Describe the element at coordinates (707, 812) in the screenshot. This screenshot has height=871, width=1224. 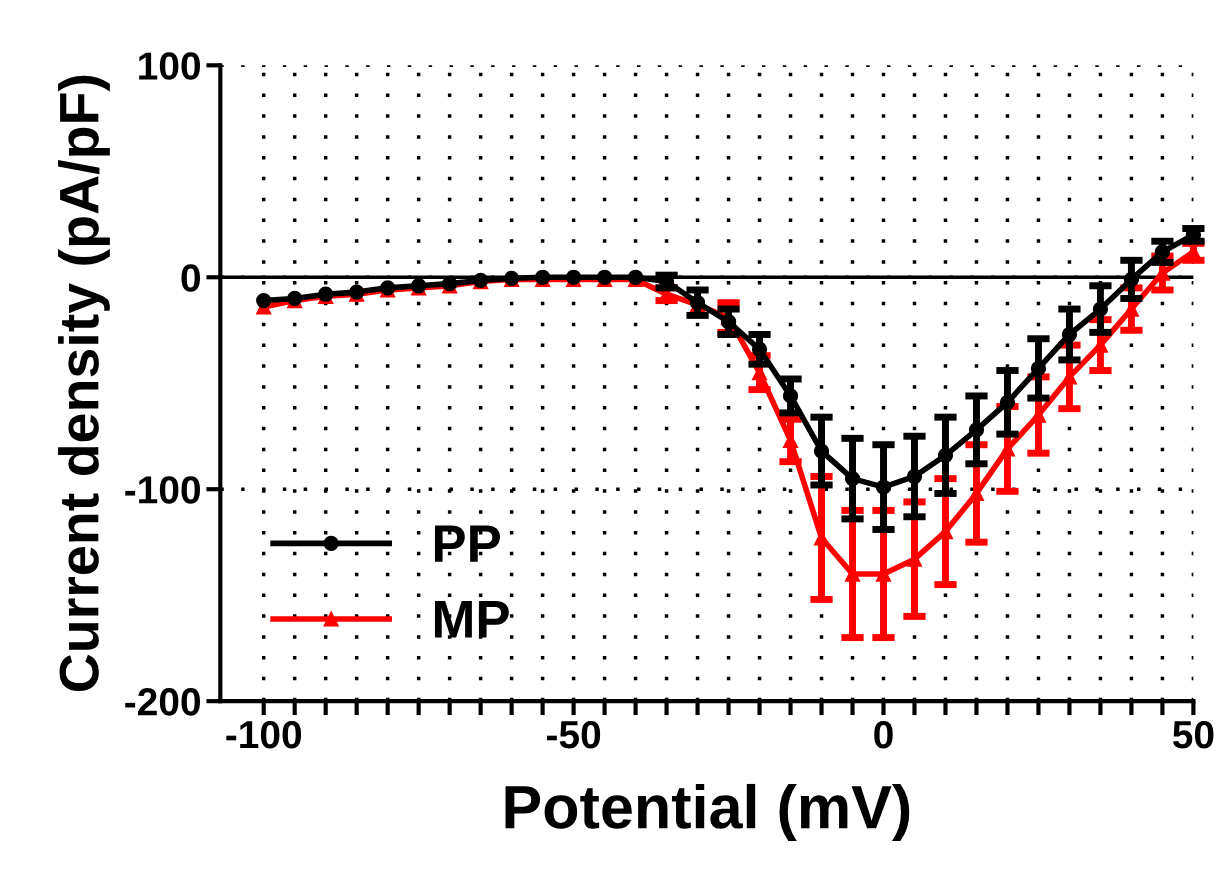
I see `x-axis-title: Potential (mV)` at that location.